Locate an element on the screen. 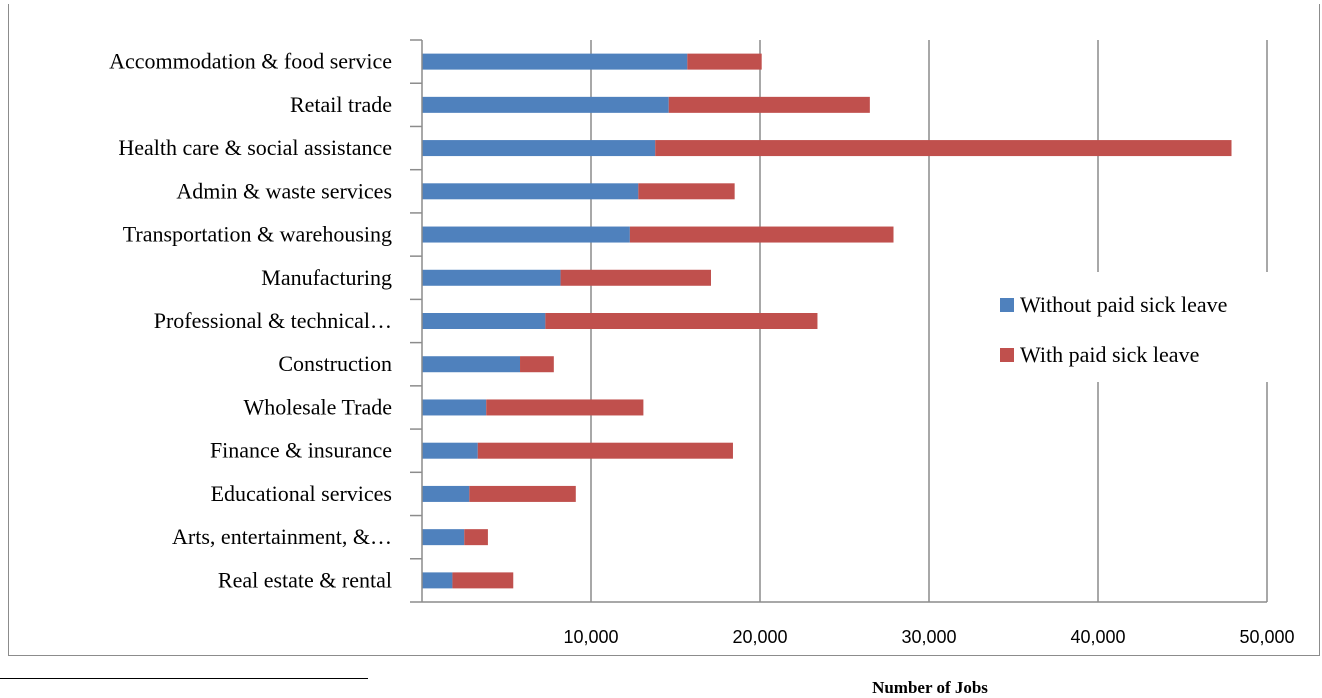 The width and height of the screenshot is (1322, 698). x-tick-label: 20,000 is located at coordinates (759, 637).